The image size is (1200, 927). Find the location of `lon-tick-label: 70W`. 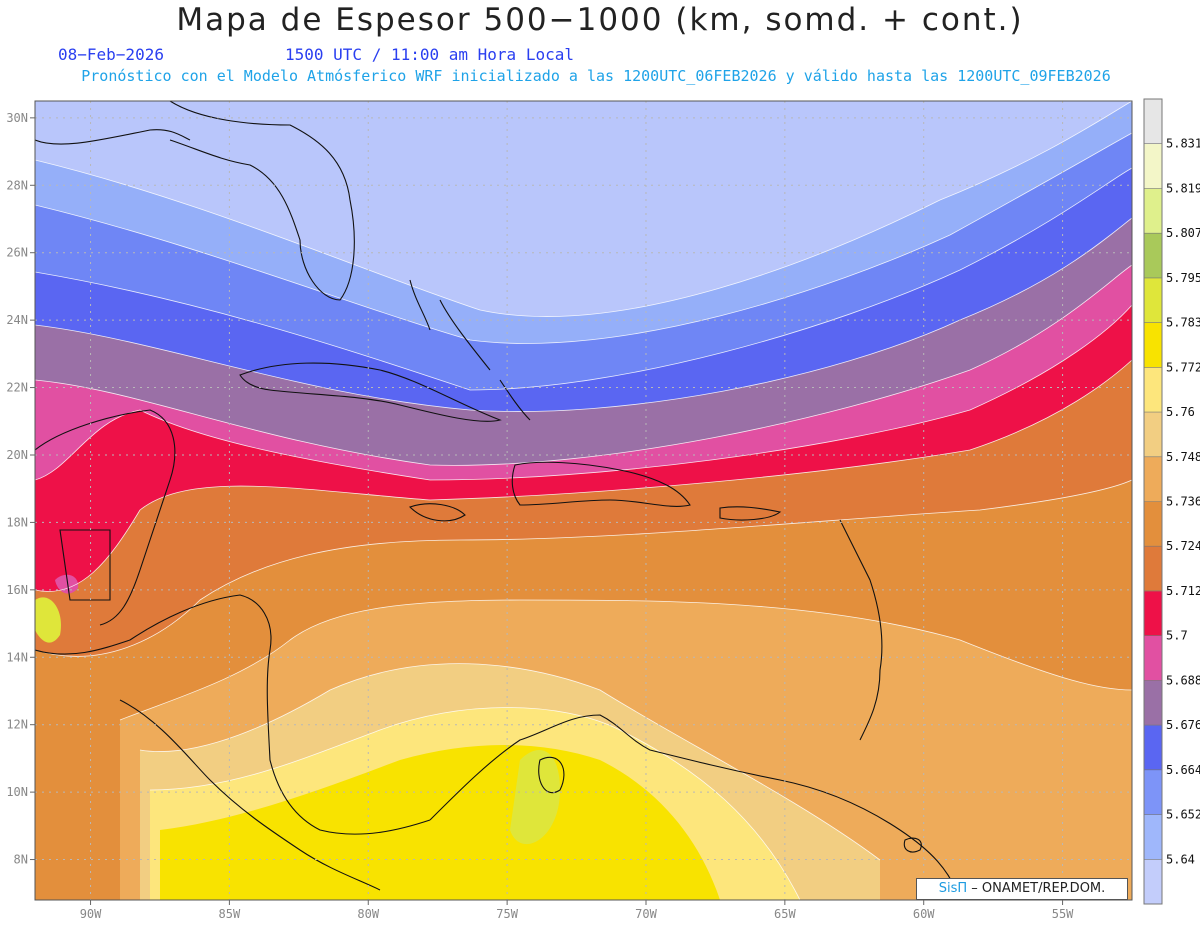

lon-tick-label: 70W is located at coordinates (646, 914).